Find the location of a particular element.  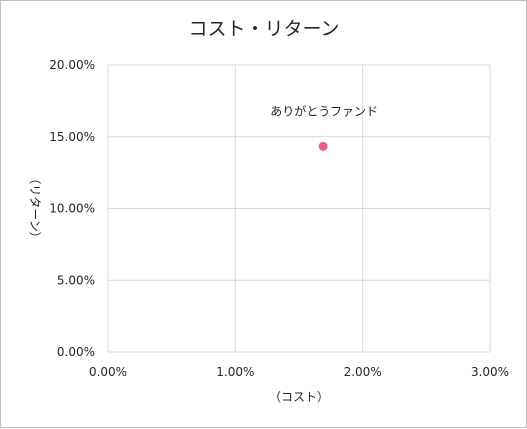

y-axis-label: （リターン） is located at coordinates (35, 207).